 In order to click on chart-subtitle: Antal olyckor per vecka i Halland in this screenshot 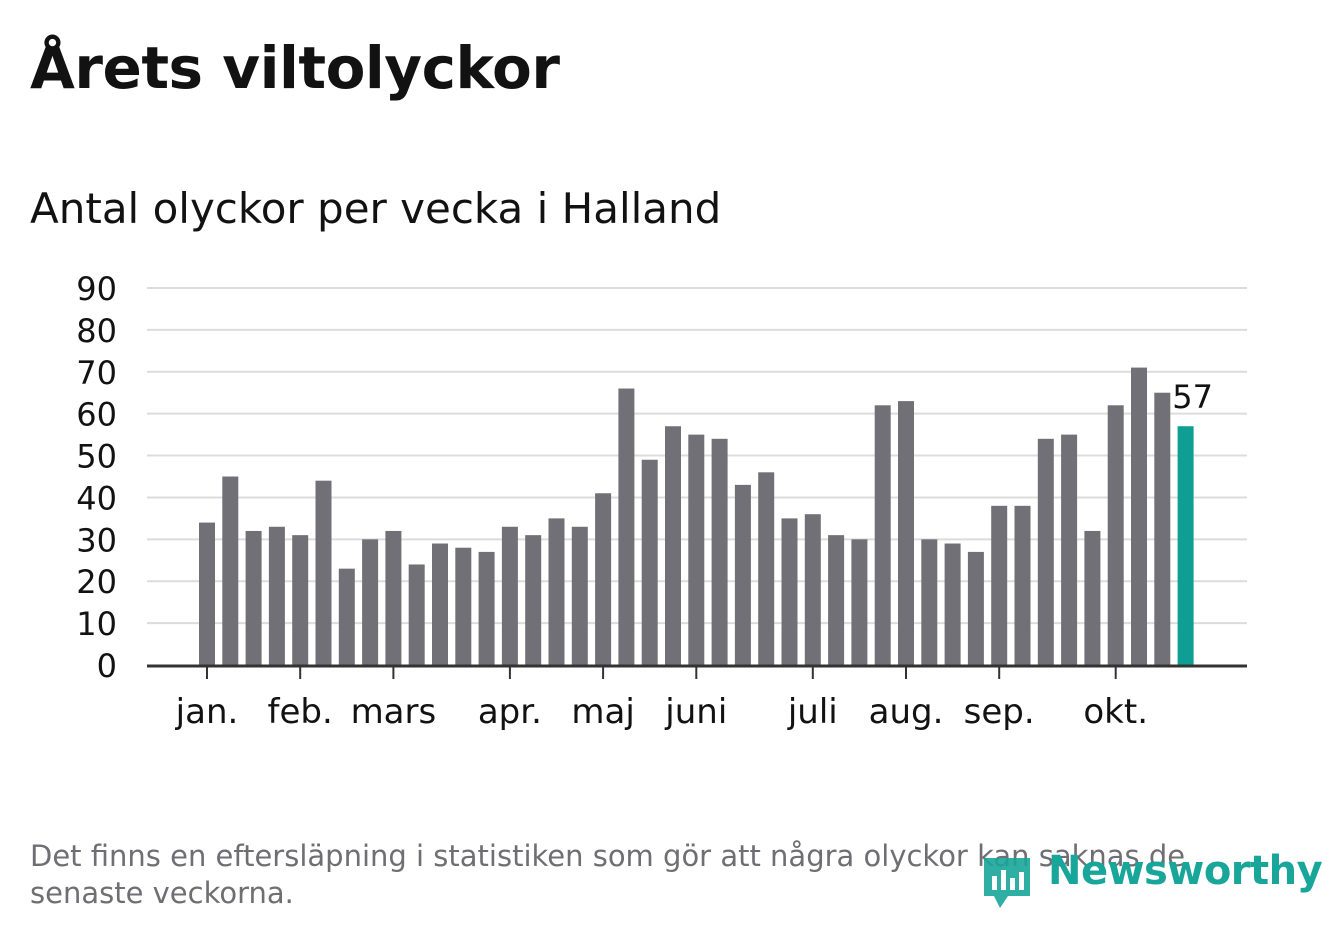, I will do `click(376, 208)`.